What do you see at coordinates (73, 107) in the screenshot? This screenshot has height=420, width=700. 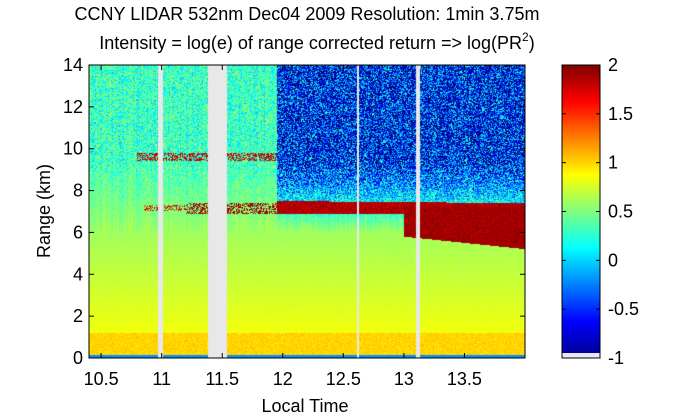 I see `y-tick-label: 12` at bounding box center [73, 107].